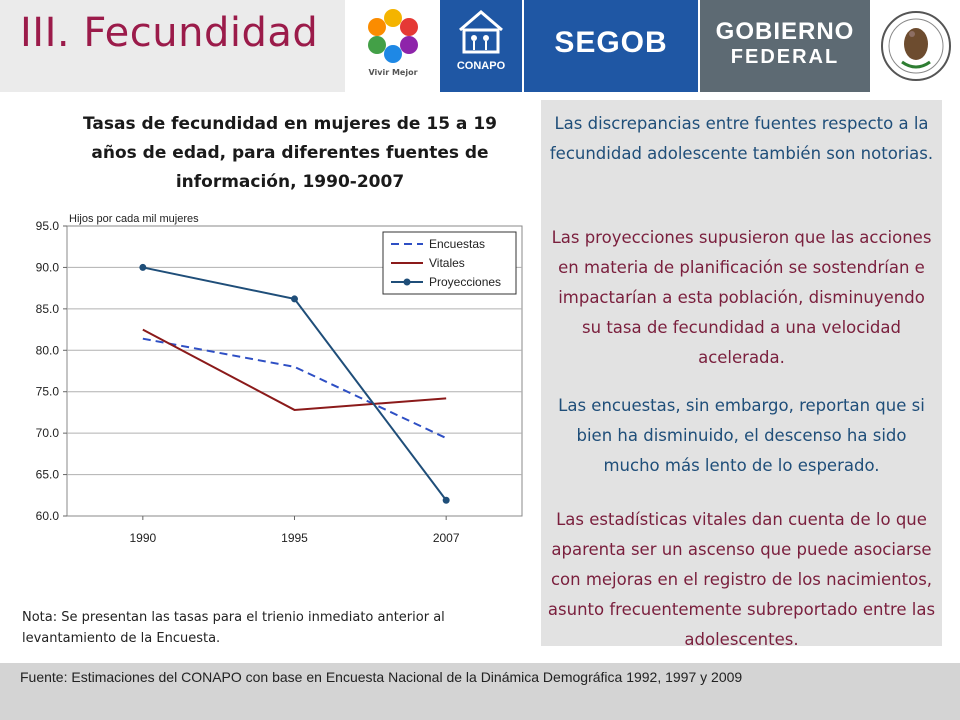  Describe the element at coordinates (785, 57) in the screenshot. I see `federal-label: FEDERAL` at that location.